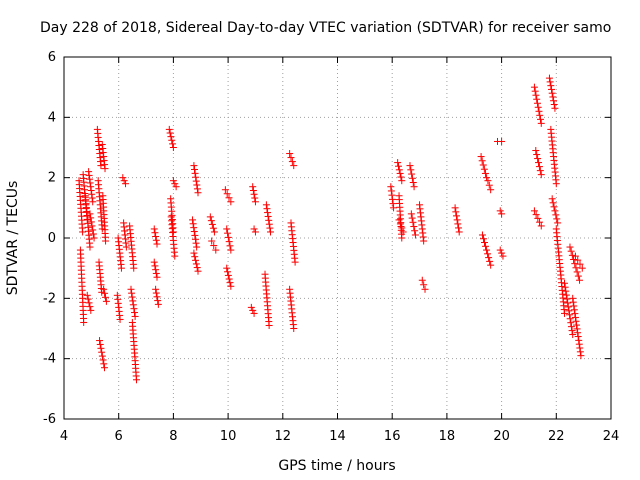  Describe the element at coordinates (64, 436) in the screenshot. I see `x-tick-label: 4` at that location.